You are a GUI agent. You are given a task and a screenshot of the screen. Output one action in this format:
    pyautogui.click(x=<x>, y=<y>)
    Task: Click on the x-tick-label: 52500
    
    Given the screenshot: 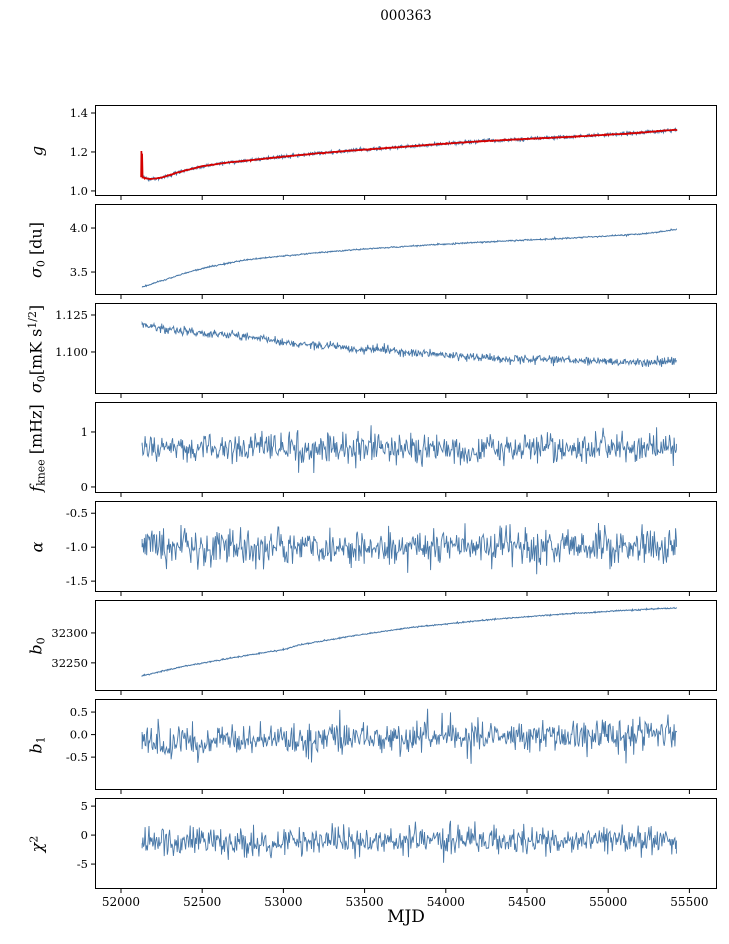 What is the action you would take?
    pyautogui.click(x=202, y=902)
    